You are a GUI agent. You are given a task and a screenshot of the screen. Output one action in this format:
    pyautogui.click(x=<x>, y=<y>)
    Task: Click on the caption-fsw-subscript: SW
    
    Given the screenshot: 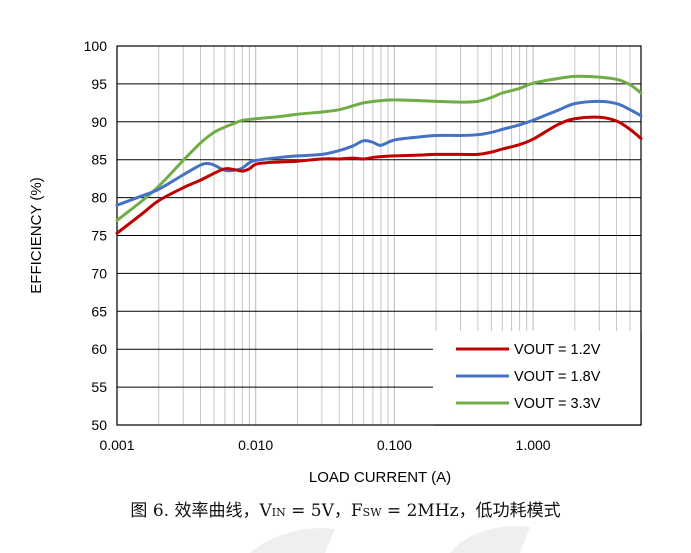 What is the action you would take?
    pyautogui.click(x=372, y=512)
    